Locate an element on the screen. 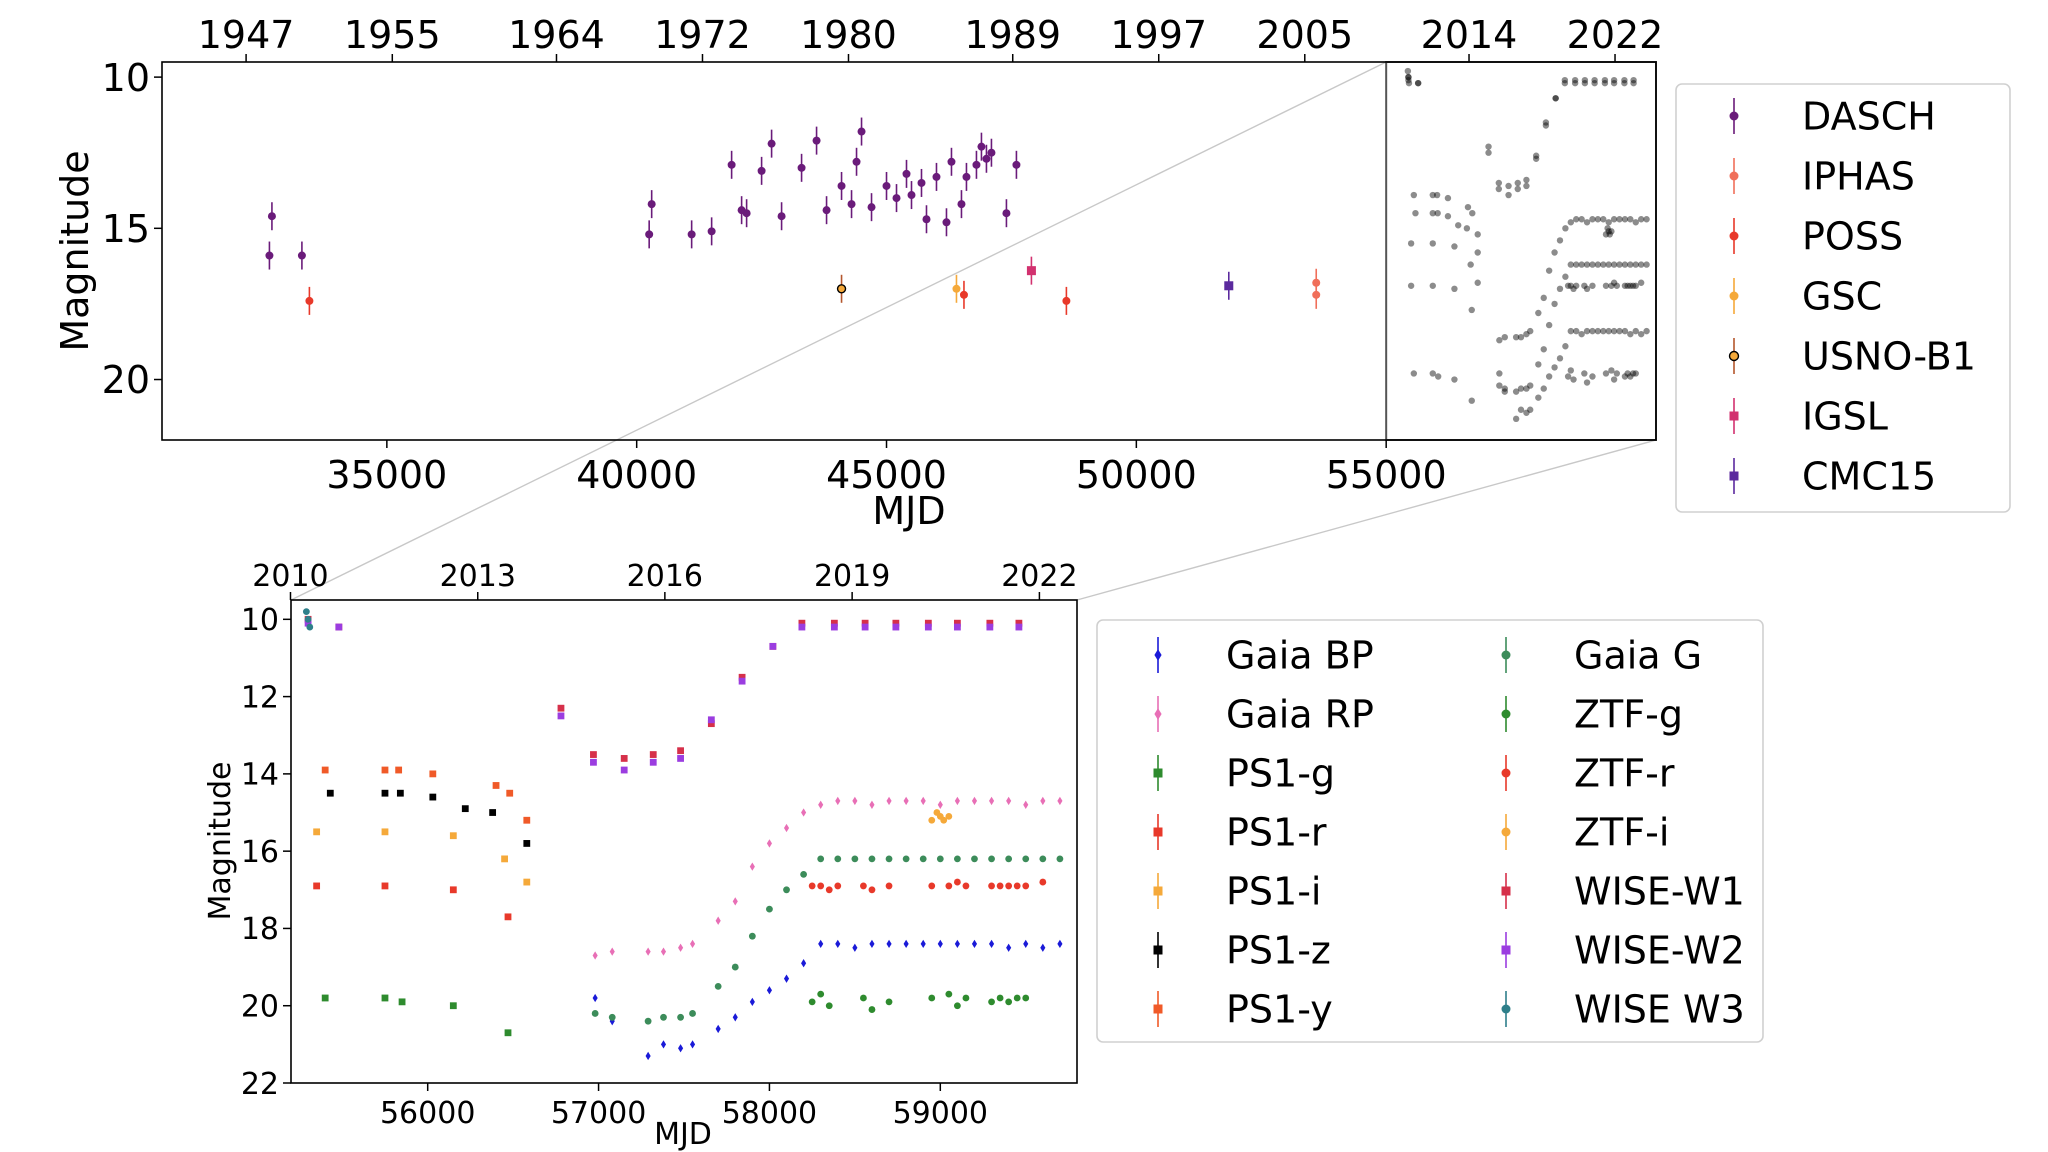 The height and width of the screenshot is (1152, 2048). bottom-x-axis-label: MJD is located at coordinates (683, 1134).